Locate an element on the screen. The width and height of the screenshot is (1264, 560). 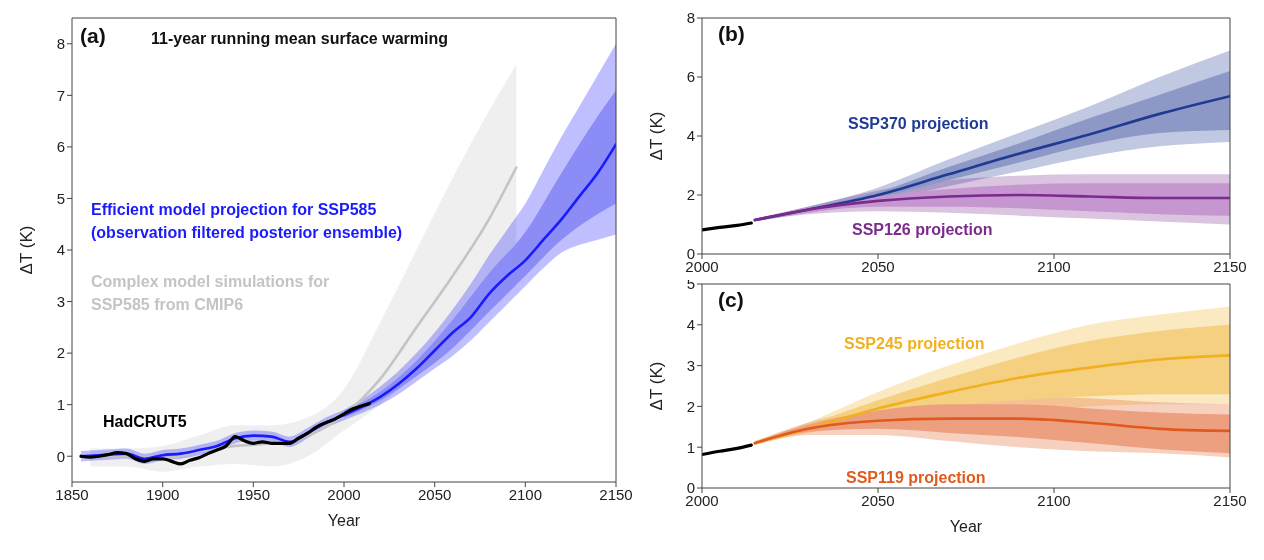
y-tick-label: 7 is located at coordinates (60, 95).